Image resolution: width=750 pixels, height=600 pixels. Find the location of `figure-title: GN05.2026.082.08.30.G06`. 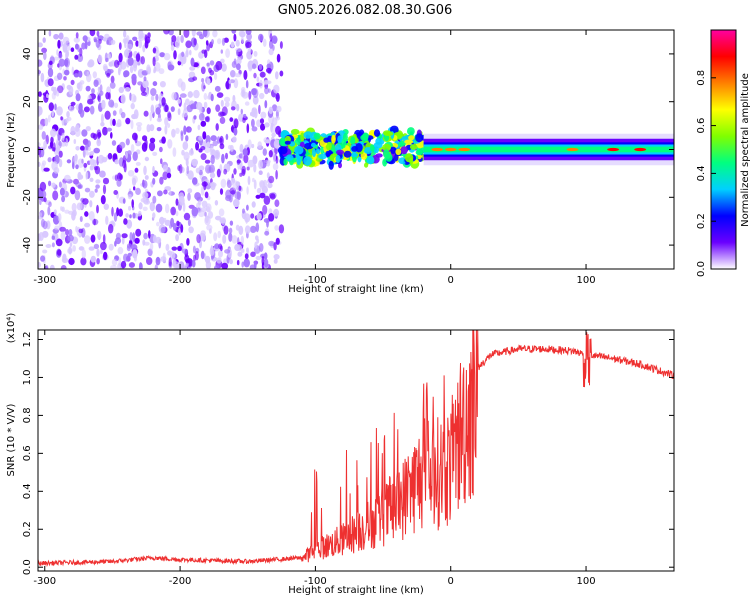

figure-title: GN05.2026.082.08.30.G06 is located at coordinates (365, 10).